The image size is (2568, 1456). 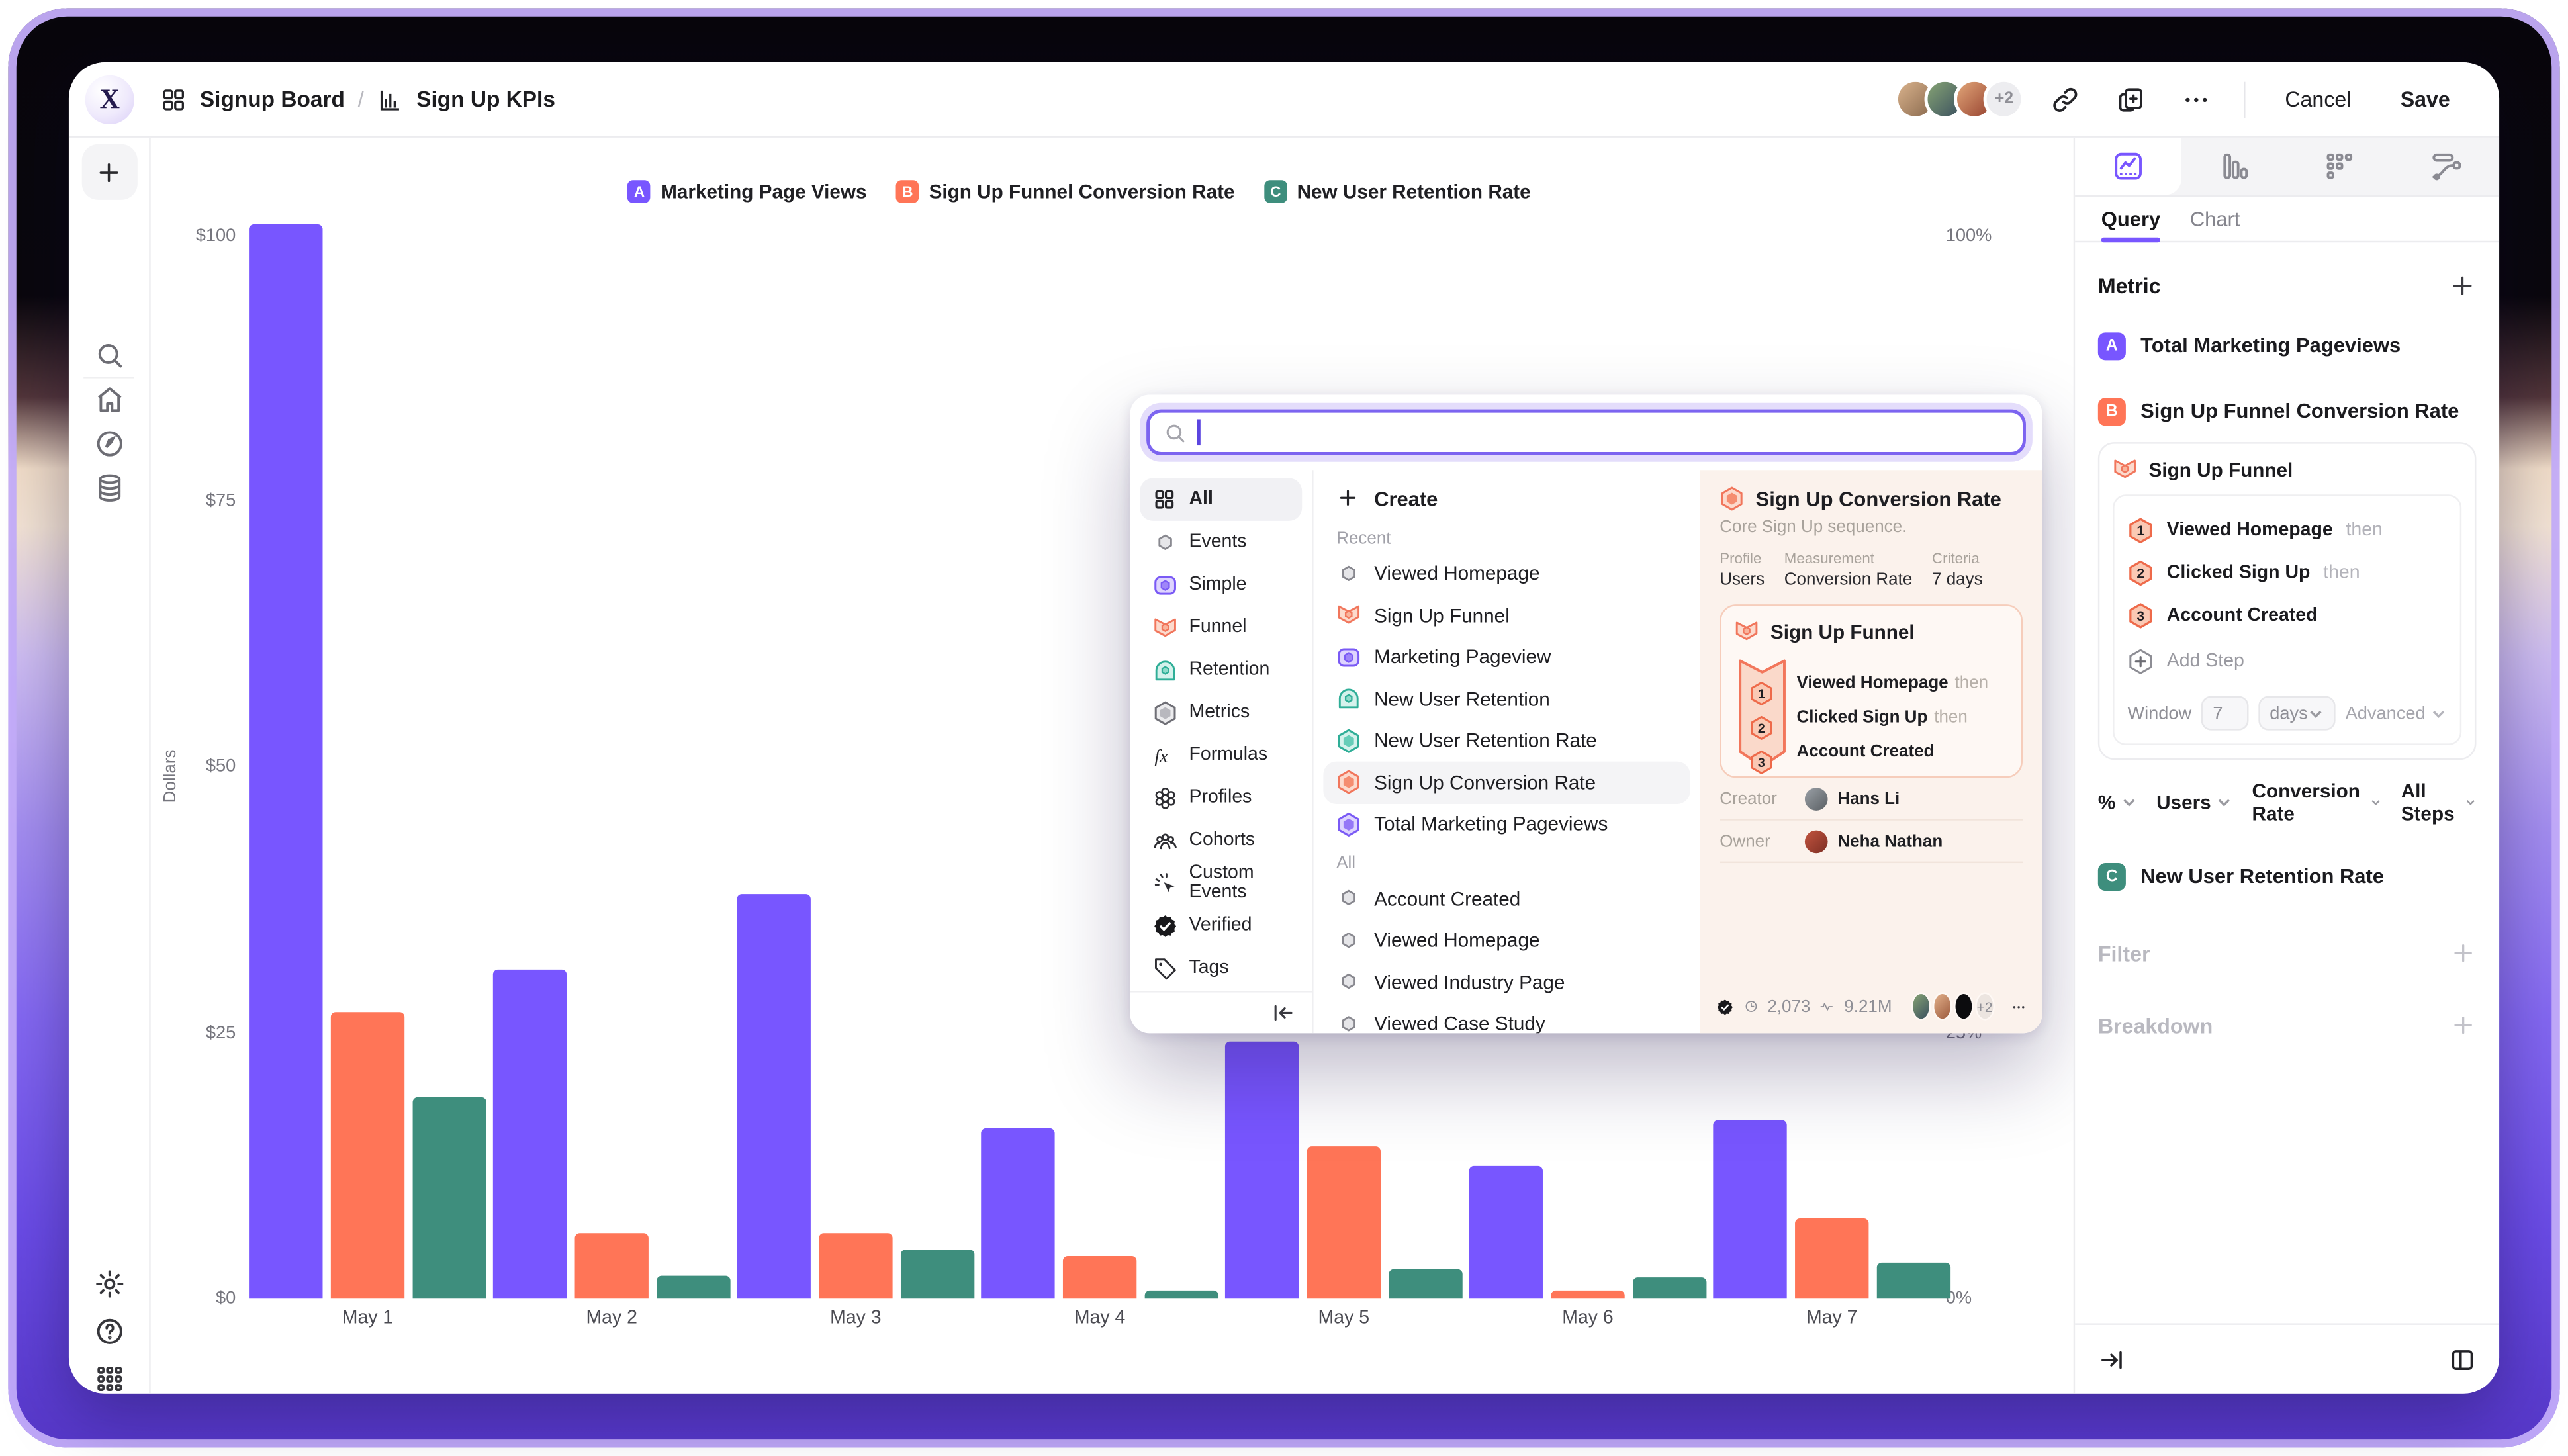 What do you see at coordinates (1506, 698) in the screenshot?
I see `metric-list-item: New User Retention` at bounding box center [1506, 698].